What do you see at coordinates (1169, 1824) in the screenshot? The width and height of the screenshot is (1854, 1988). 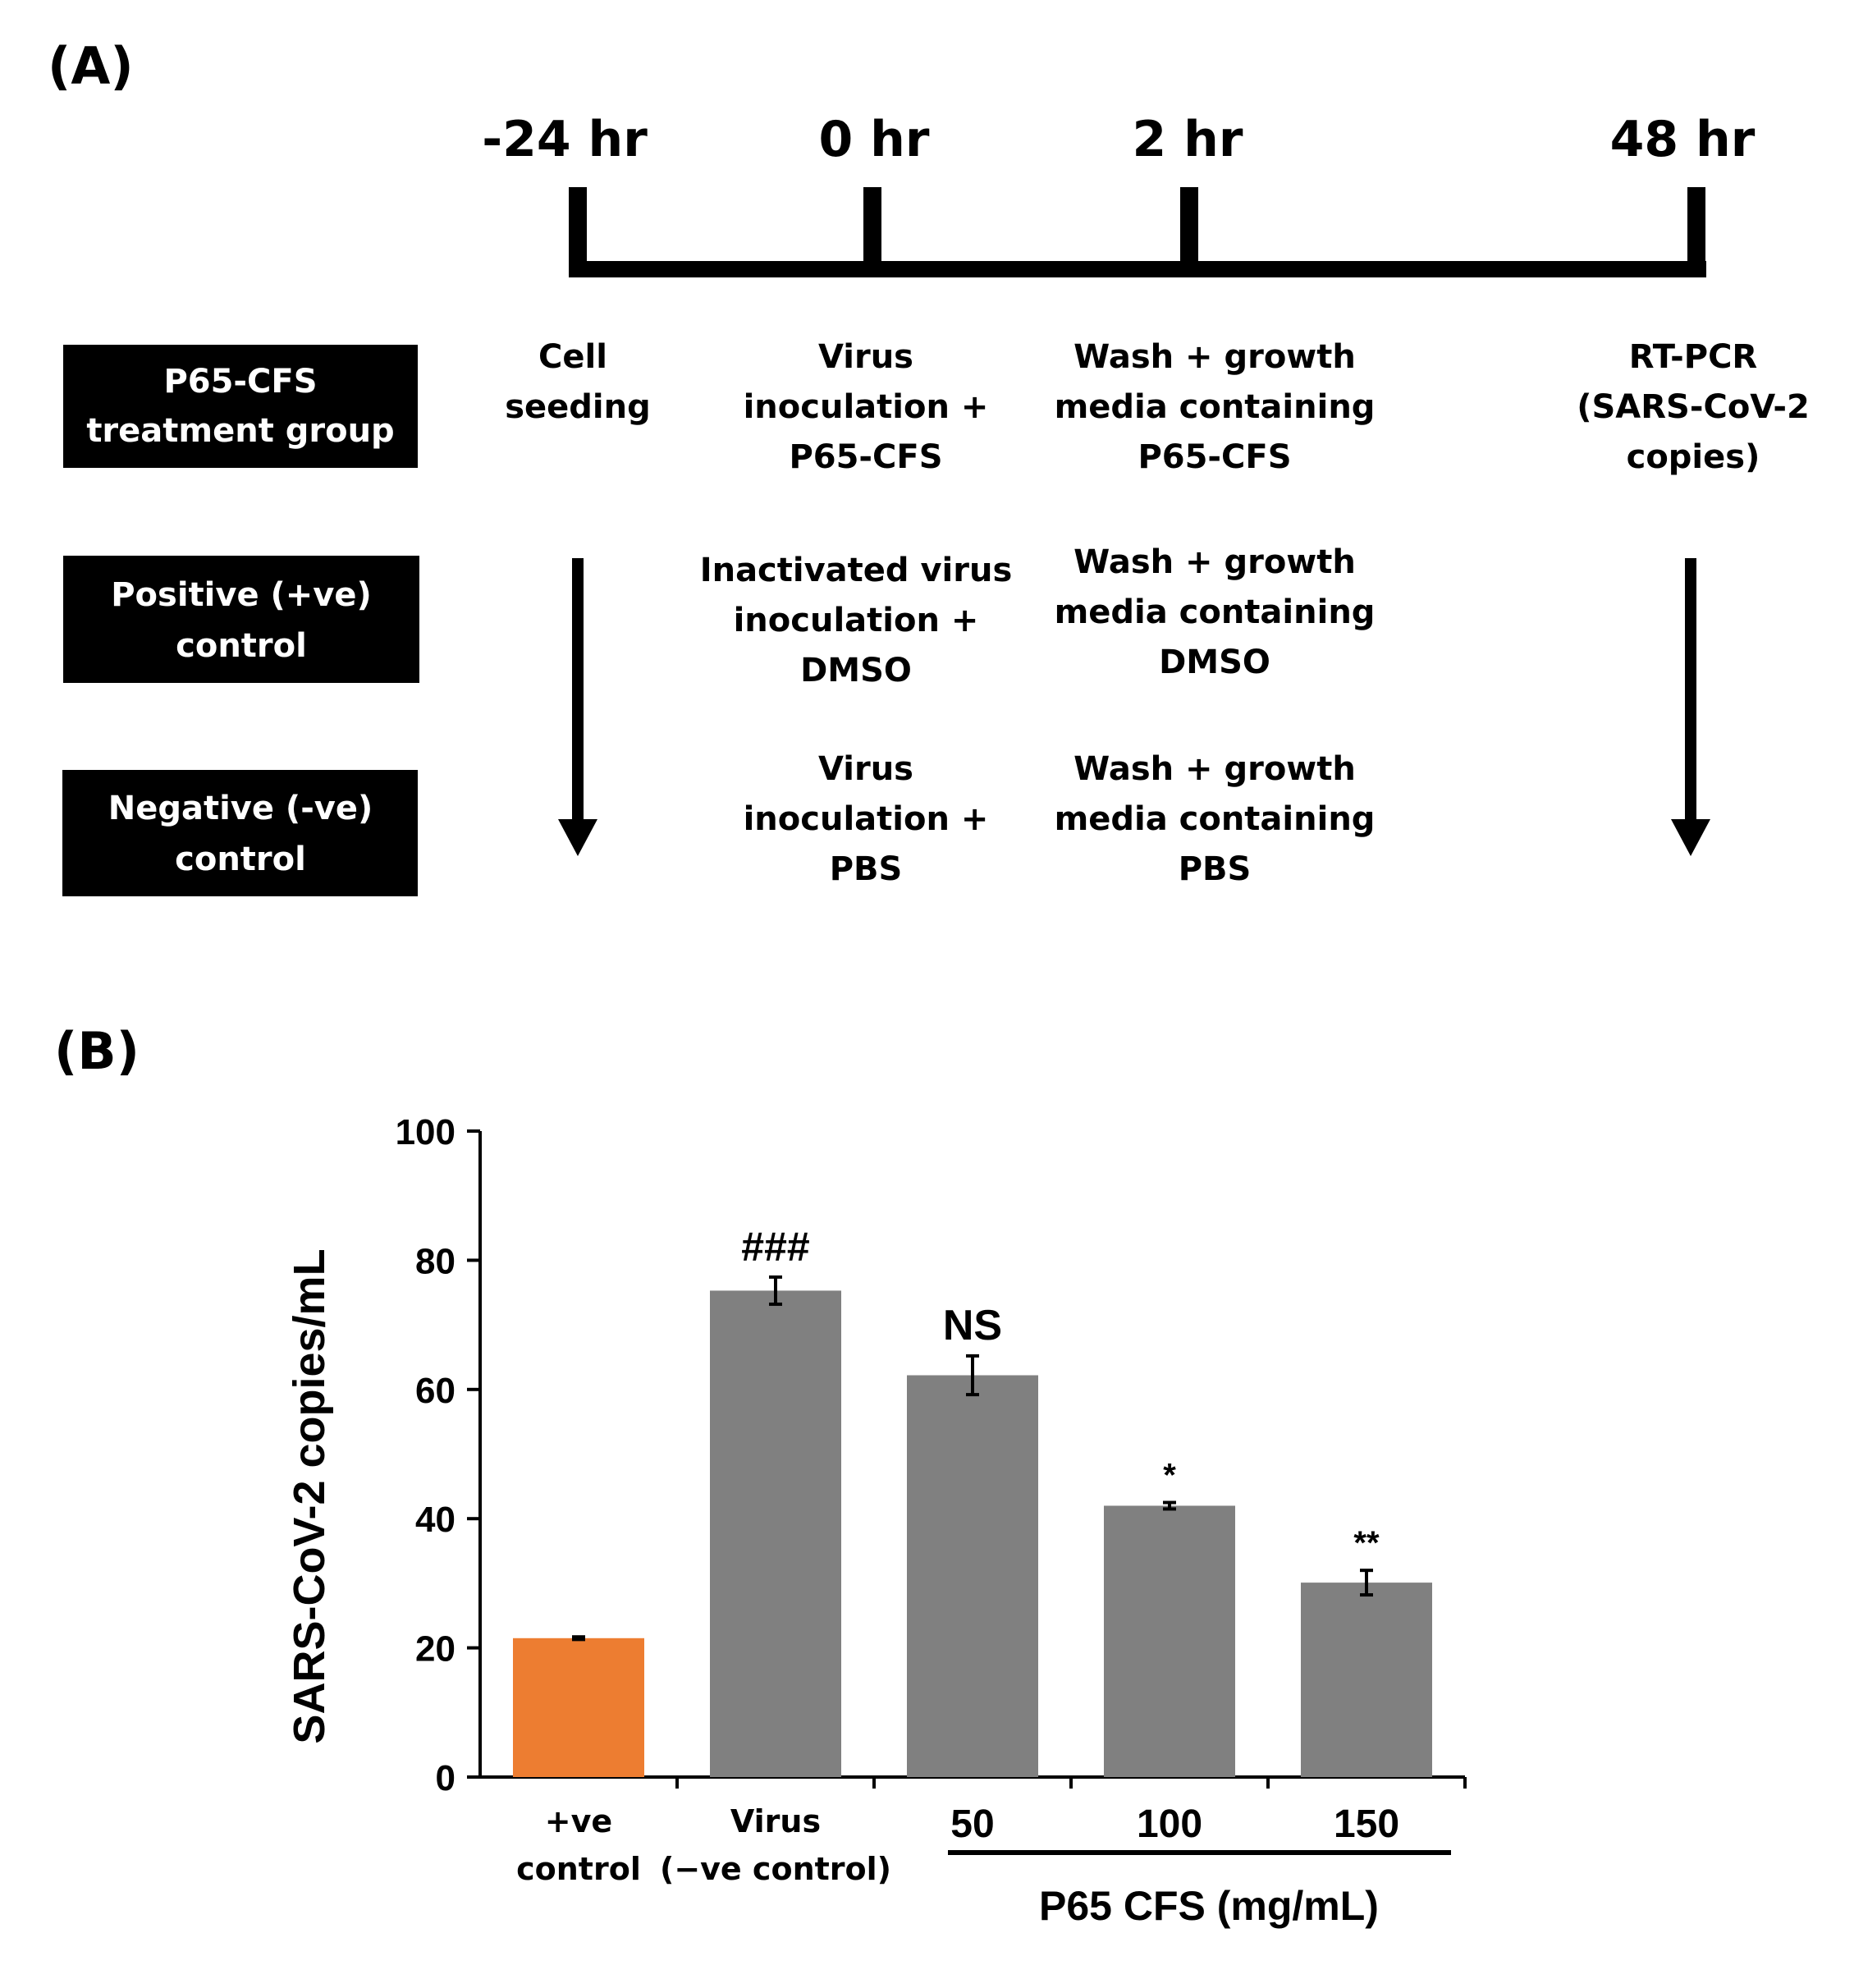 I see `x-tick-label: 100` at bounding box center [1169, 1824].